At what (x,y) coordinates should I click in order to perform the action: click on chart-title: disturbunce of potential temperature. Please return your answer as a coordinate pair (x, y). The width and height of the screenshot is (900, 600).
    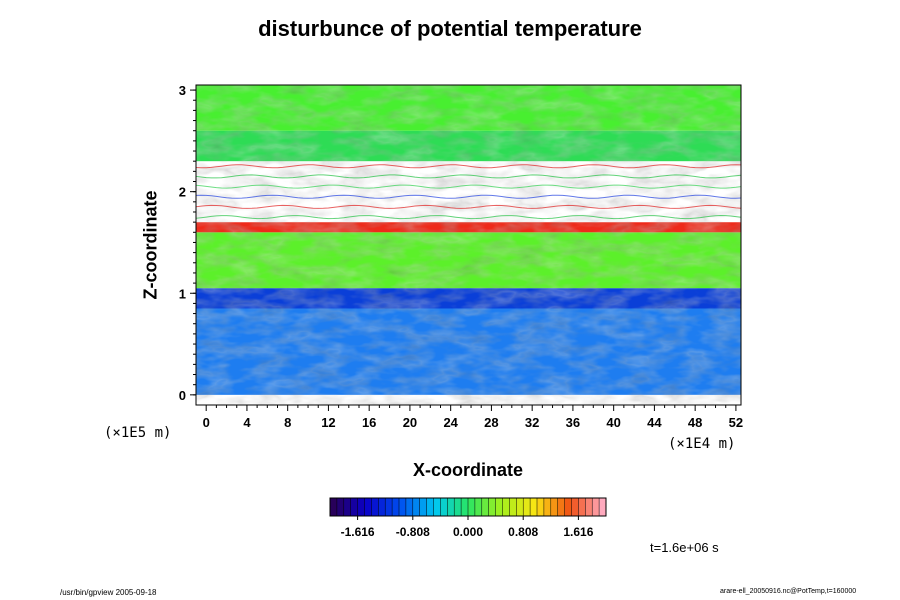
    Looking at the image, I should click on (450, 28).